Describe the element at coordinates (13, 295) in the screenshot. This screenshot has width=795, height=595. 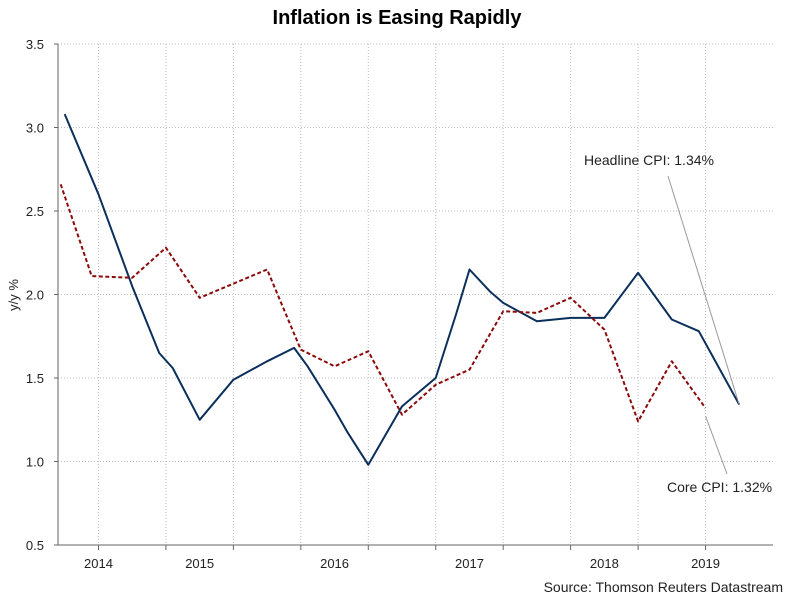
I see `y-axis-label: y/y %` at that location.